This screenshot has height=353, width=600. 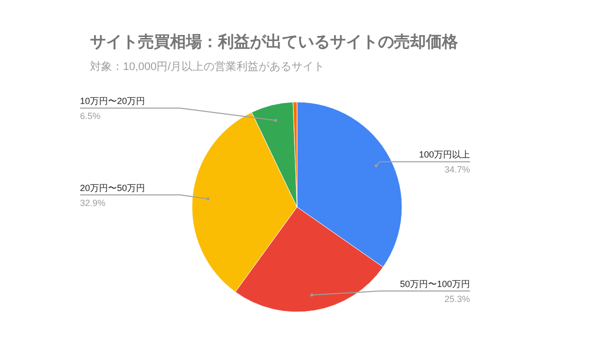 I want to click on data-label: 32.9%, so click(x=93, y=203).